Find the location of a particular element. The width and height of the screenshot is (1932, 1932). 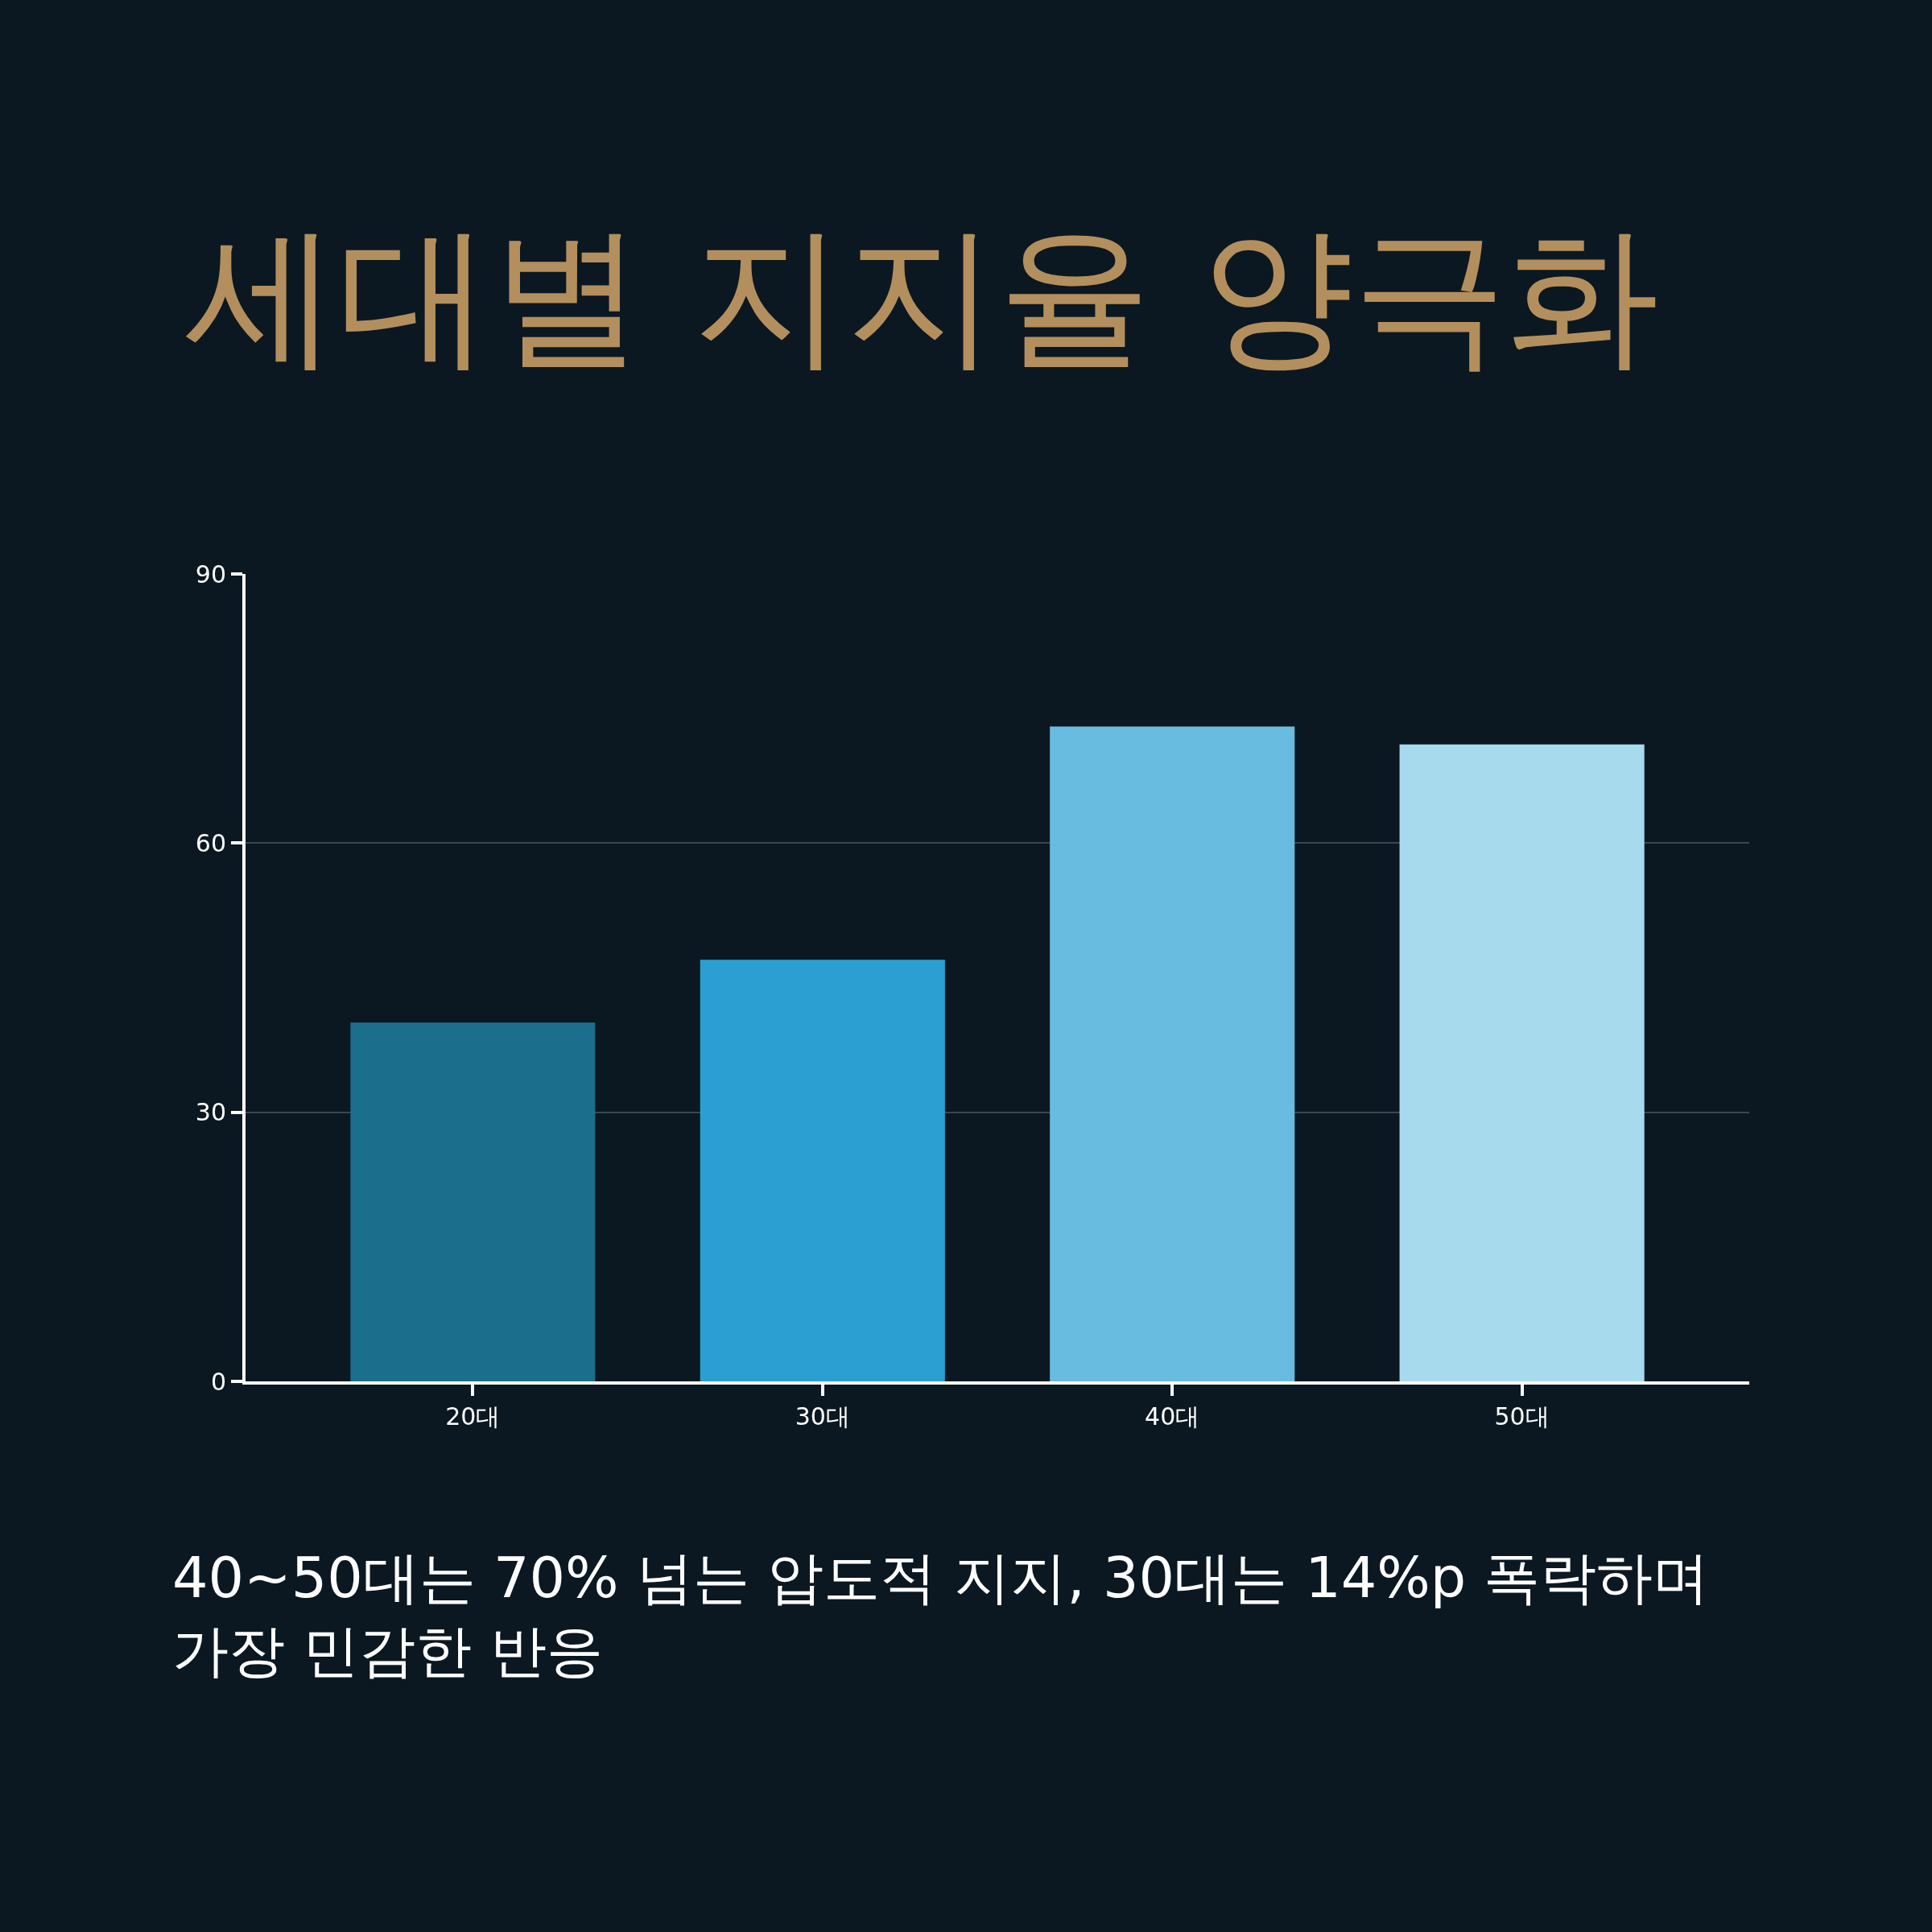

y-tick-label: 30 is located at coordinates (211, 1112).